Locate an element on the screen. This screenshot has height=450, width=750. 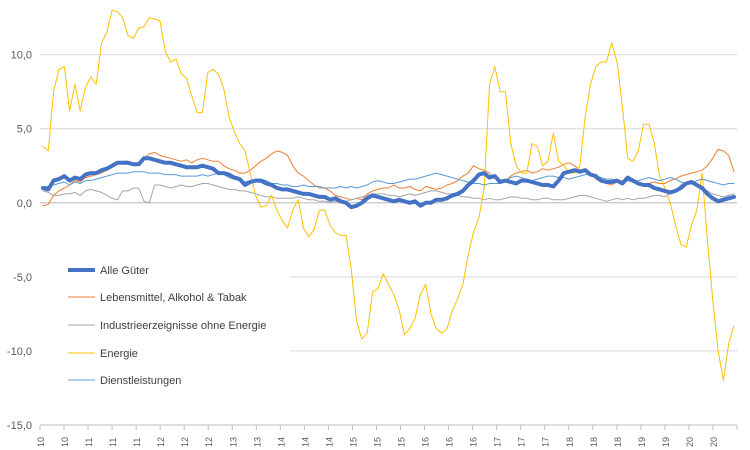
legend-label: Energie is located at coordinates (119, 354).